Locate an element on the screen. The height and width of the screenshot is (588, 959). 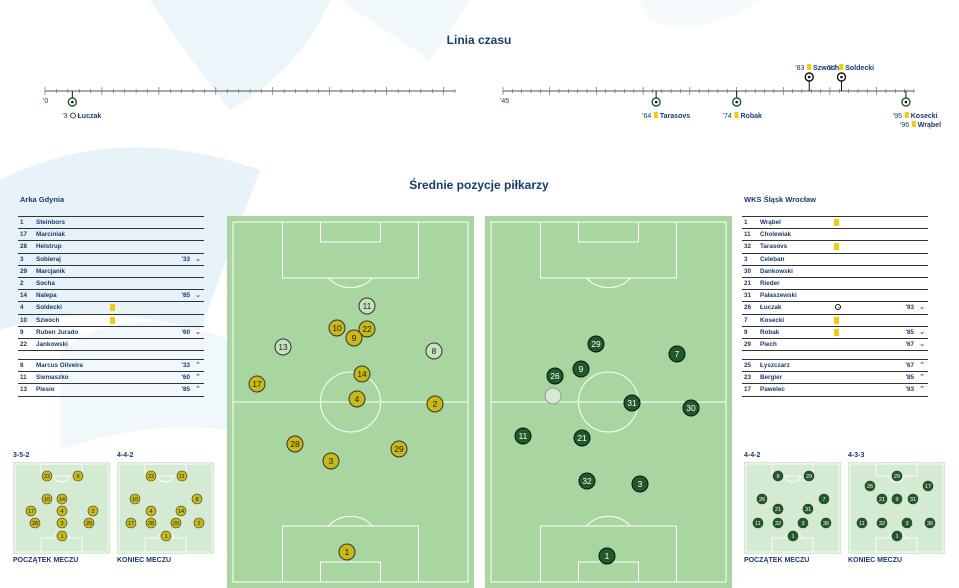
roster-row: 9 Ruben Jurado '60 ⌄ is located at coordinates (111, 333).